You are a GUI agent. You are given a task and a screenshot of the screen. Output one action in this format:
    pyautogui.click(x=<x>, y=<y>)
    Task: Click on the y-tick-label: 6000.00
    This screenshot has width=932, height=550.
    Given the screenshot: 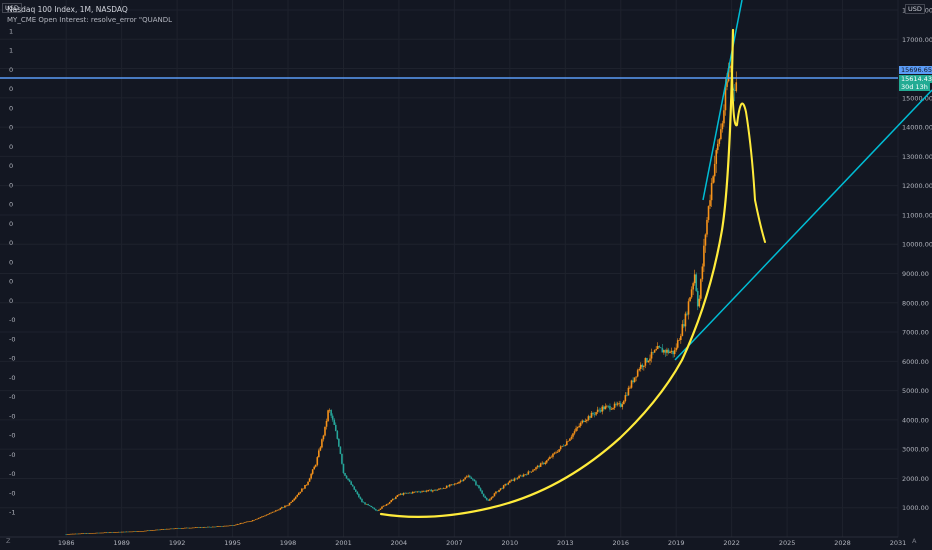 What is the action you would take?
    pyautogui.click(x=915, y=362)
    